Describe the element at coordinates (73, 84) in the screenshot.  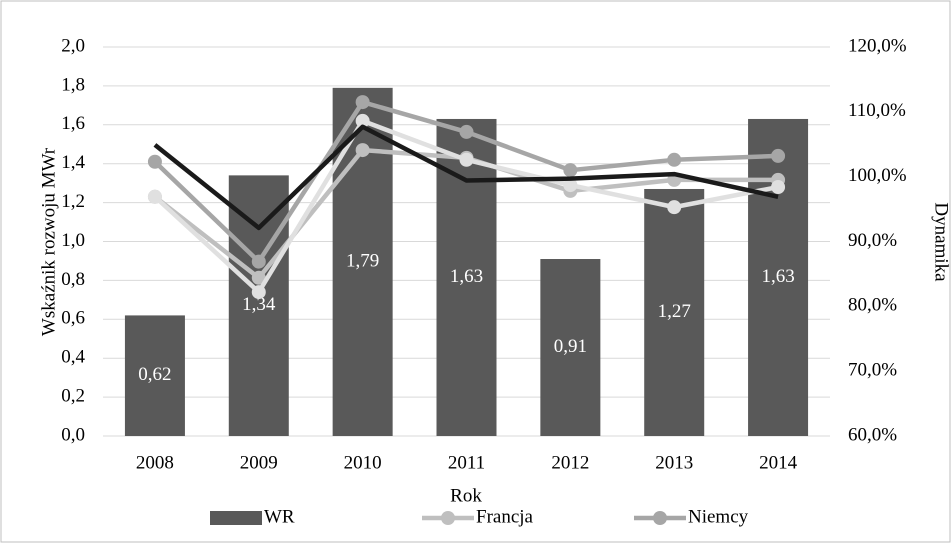
I see `y-tick-label: 1,8` at that location.